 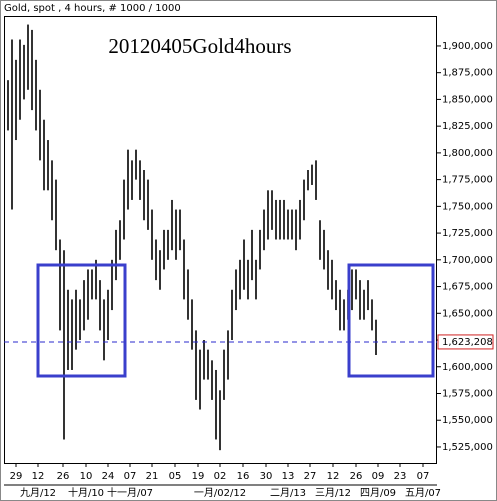 What do you see at coordinates (220, 493) in the screenshot?
I see `month-label: 一月/02/12` at bounding box center [220, 493].